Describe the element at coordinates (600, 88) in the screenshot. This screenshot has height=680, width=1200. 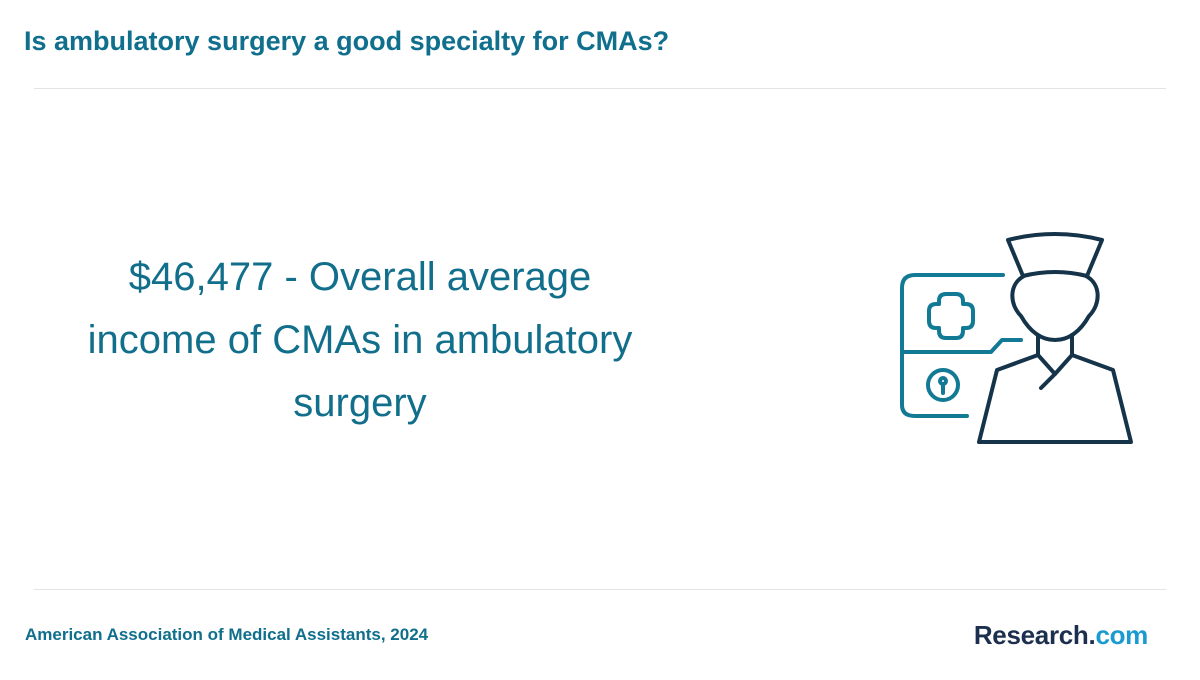
I see `top-divider` at that location.